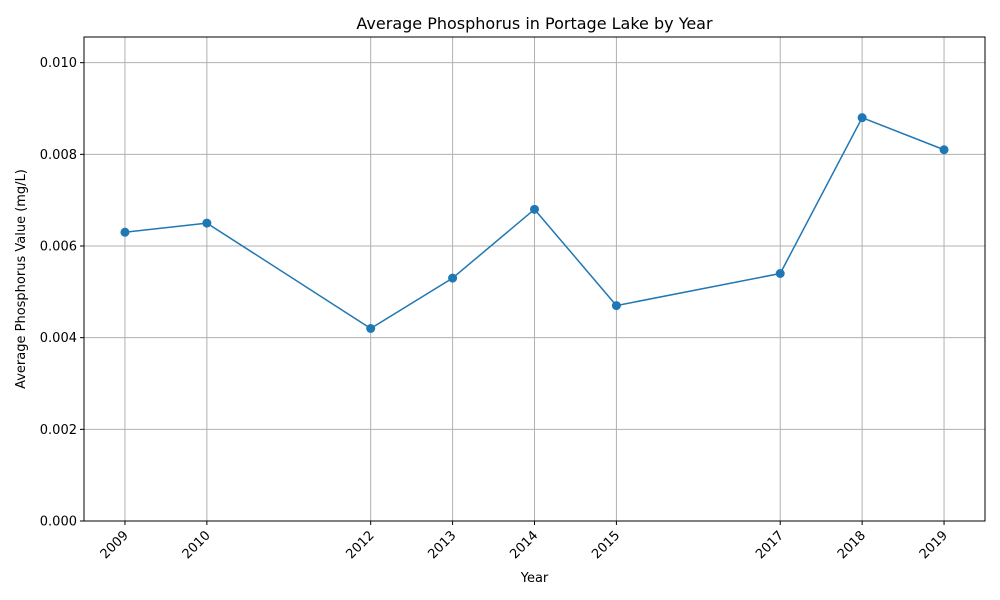 The image size is (1000, 600). Describe the element at coordinates (58, 522) in the screenshot. I see `y-tick-label: 0.000` at that location.